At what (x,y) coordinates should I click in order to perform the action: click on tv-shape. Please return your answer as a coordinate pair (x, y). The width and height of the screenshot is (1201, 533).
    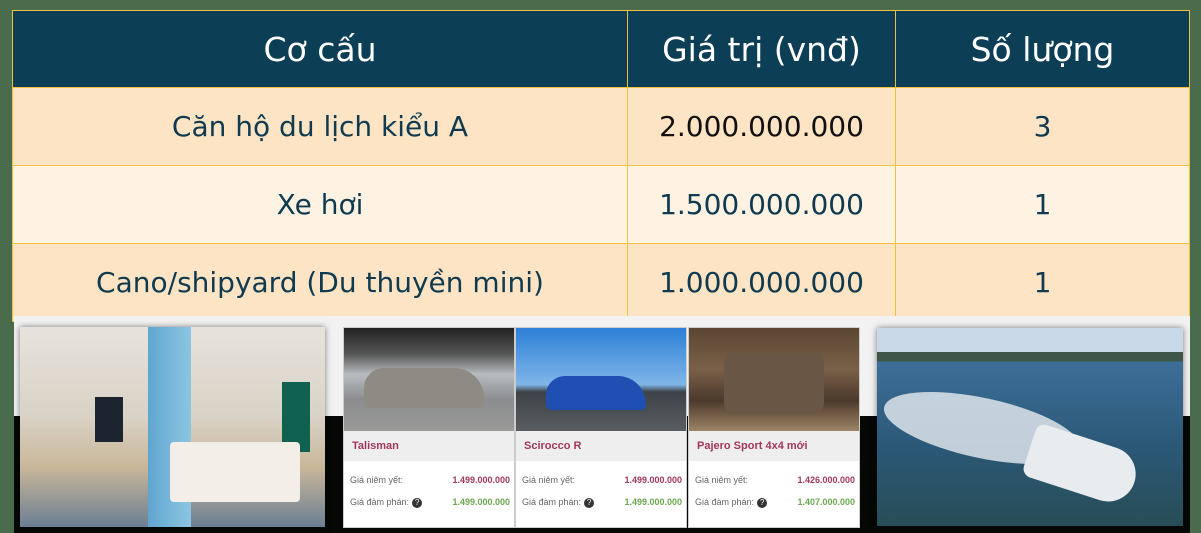
    Looking at the image, I should click on (109, 419).